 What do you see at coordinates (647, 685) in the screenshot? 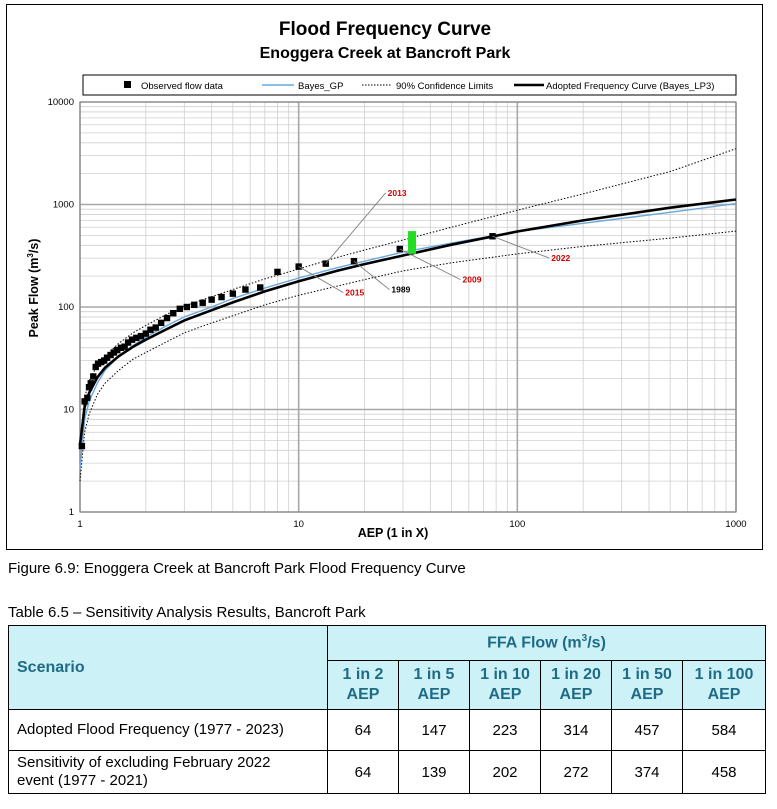
I see `col-header-1in50: 1 in 50 AEP` at bounding box center [647, 685].